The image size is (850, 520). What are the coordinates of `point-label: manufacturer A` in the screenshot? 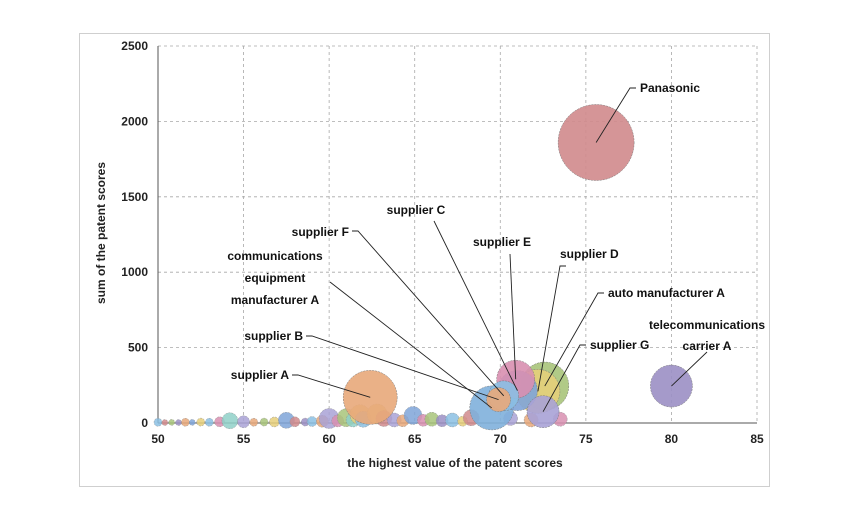 It's located at (275, 300).